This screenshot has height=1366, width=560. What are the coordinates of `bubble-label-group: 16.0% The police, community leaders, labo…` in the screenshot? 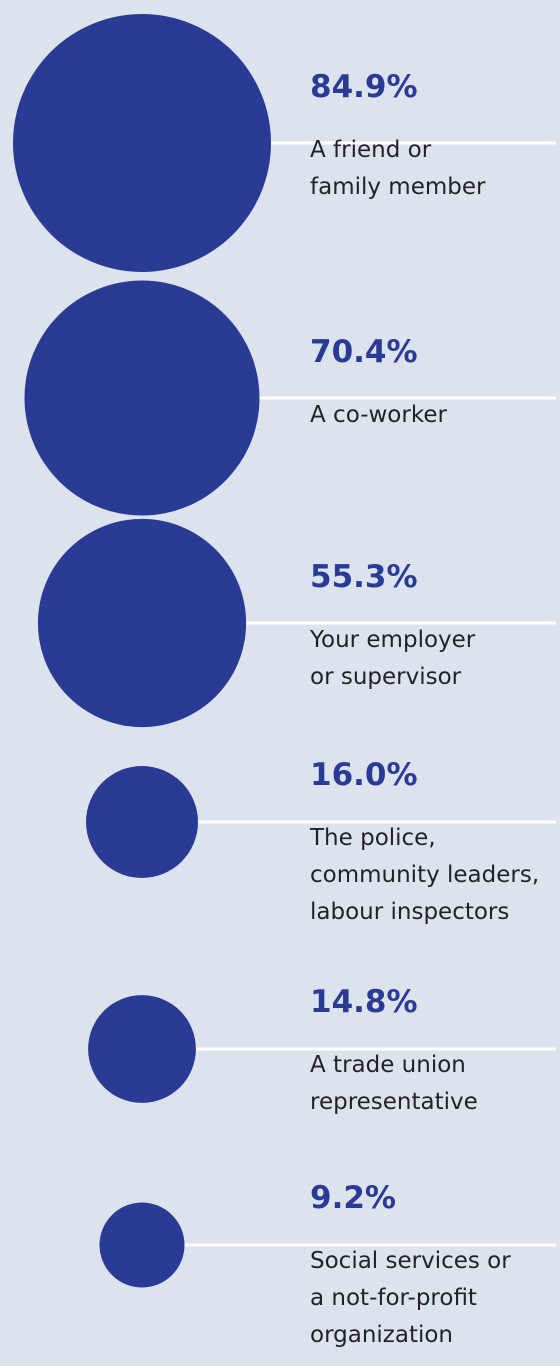 It's located at (435, 844).